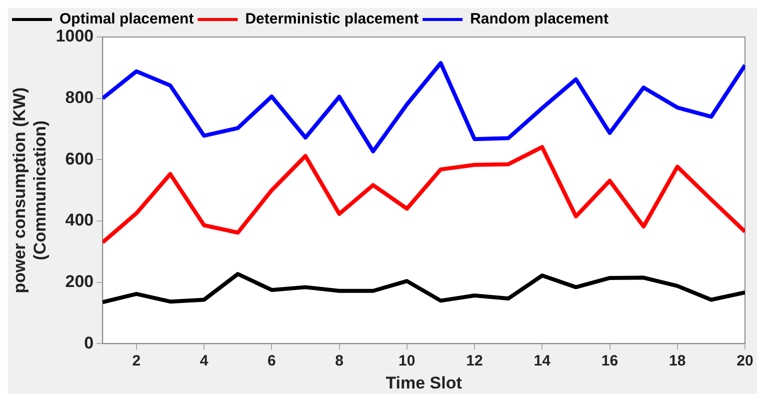  Describe the element at coordinates (30, 190) in the screenshot. I see `y-axis-title: power consumption (KW) (Communication)` at that location.